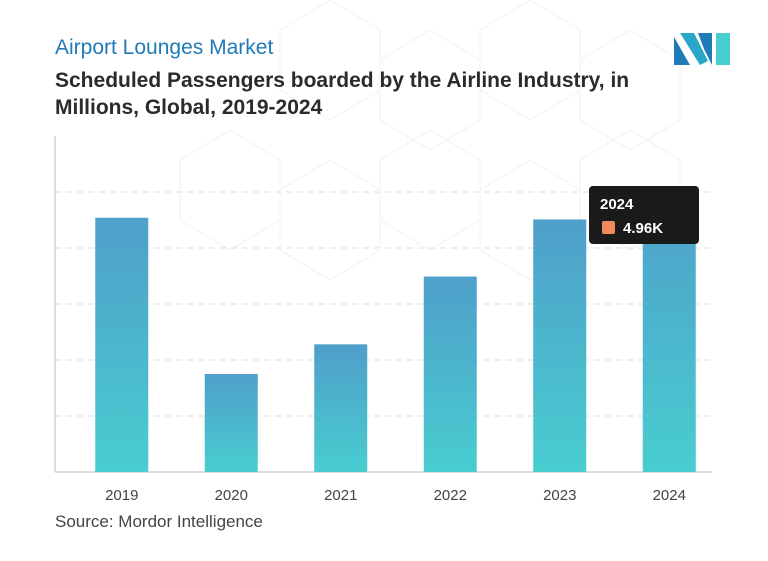 This screenshot has height=561, width=768. I want to click on bar-2021, so click(341, 408).